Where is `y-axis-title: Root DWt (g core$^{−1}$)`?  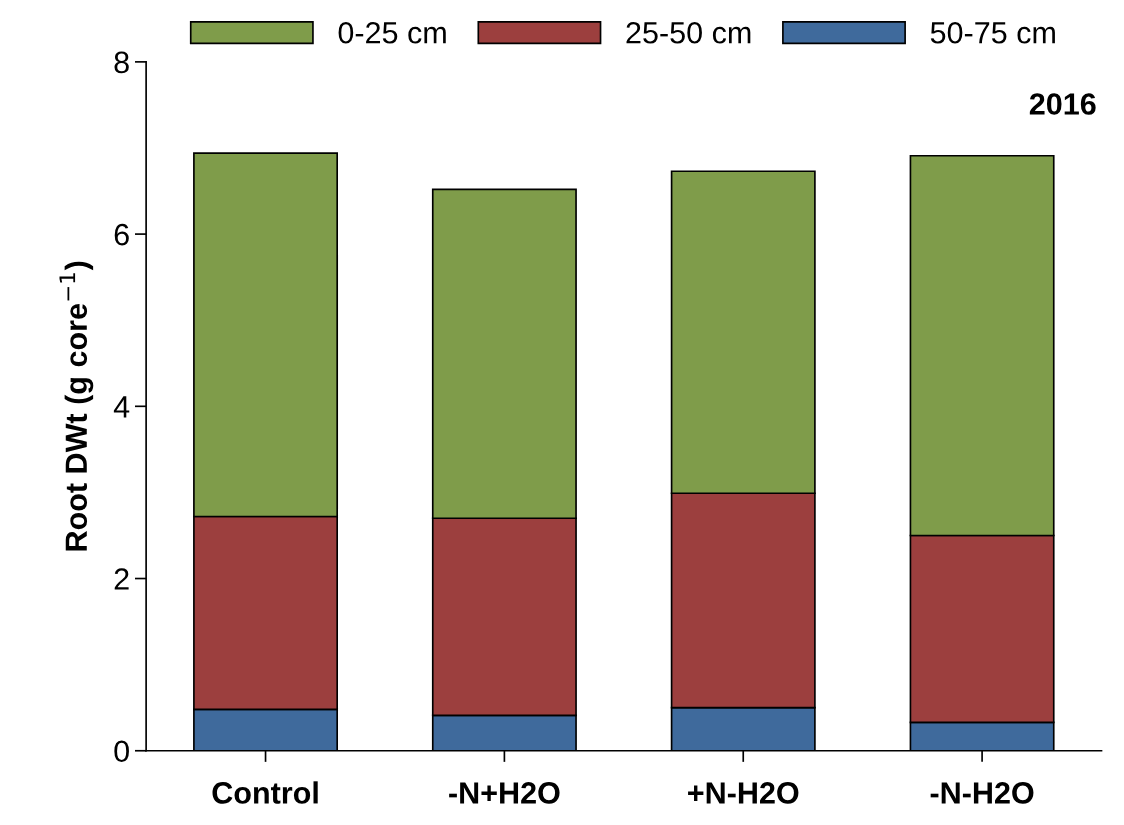 y-axis-title: Root DWt (g core$^{−1}$) is located at coordinates (76, 406).